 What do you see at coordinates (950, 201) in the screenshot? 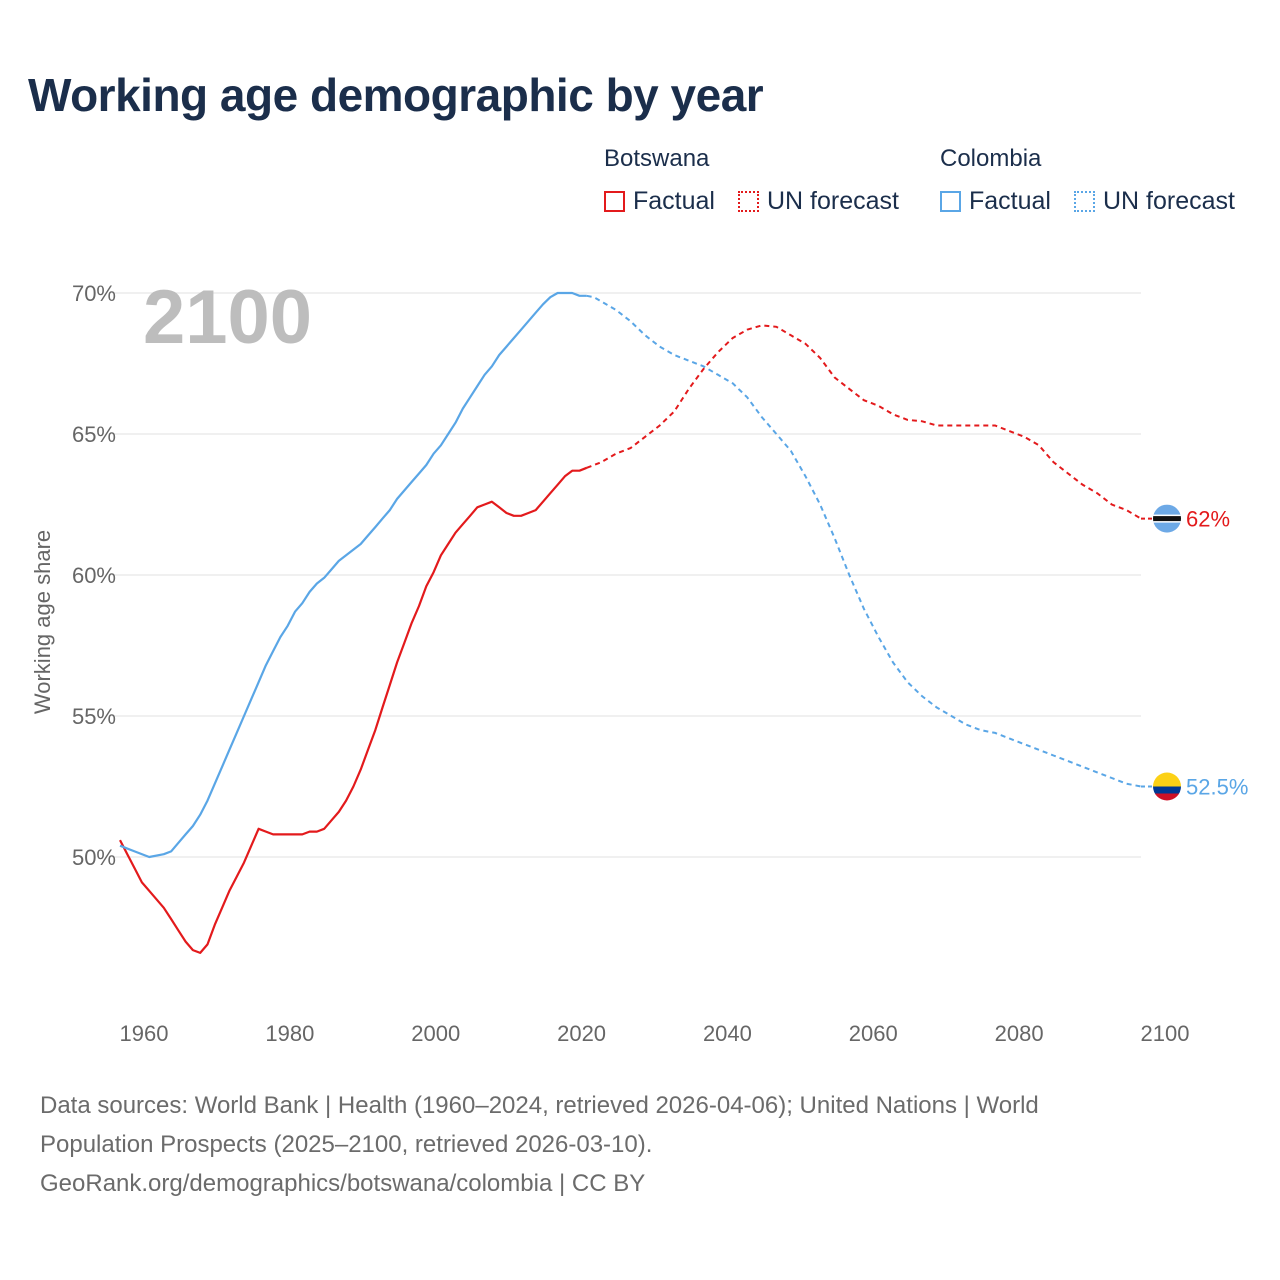
I see `legend-swatch-colombia-factual` at bounding box center [950, 201].